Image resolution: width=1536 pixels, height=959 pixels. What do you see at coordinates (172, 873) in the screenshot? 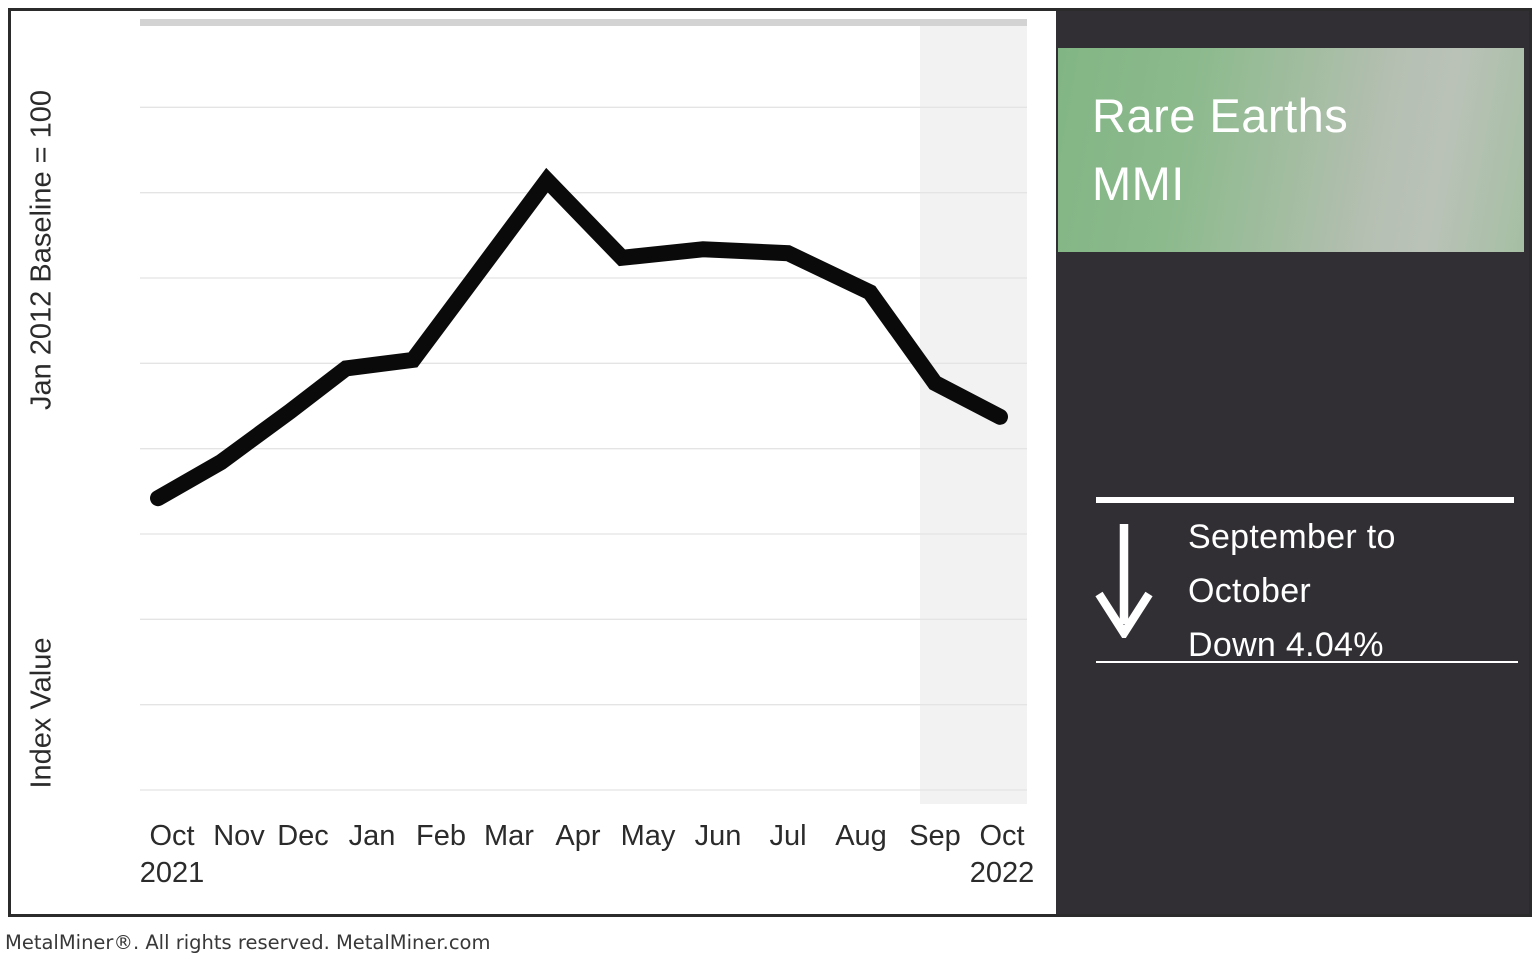
I see `x-axis-year-label-2021: 2021` at bounding box center [172, 873].